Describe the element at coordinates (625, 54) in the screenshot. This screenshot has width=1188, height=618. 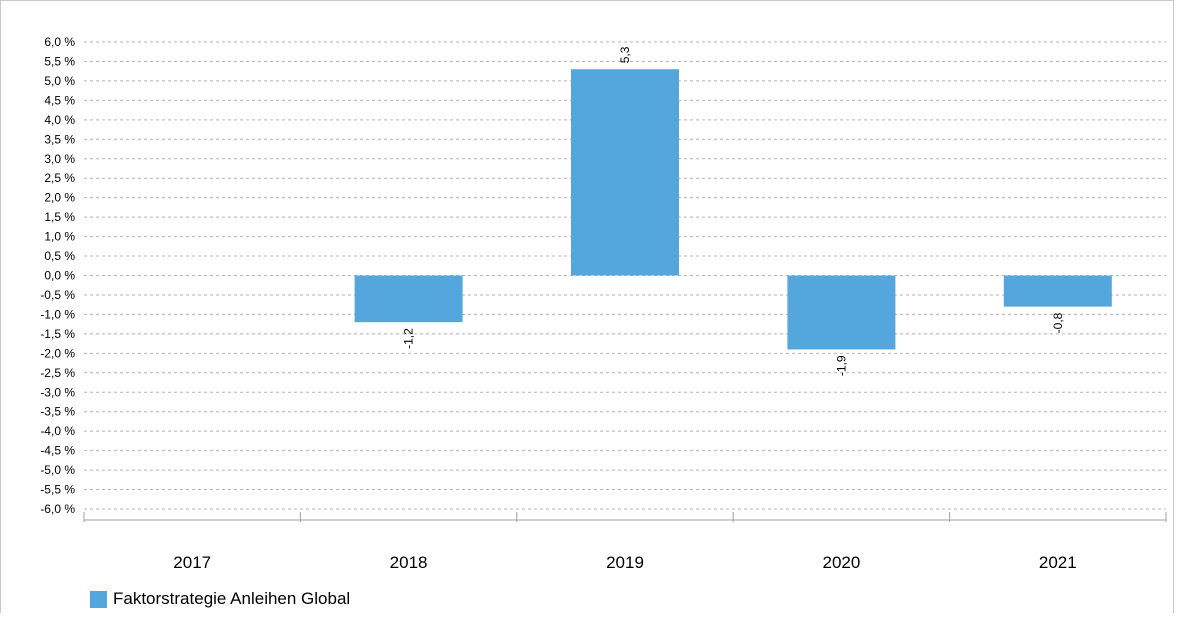
I see `data-label-2019: 5,3` at that location.